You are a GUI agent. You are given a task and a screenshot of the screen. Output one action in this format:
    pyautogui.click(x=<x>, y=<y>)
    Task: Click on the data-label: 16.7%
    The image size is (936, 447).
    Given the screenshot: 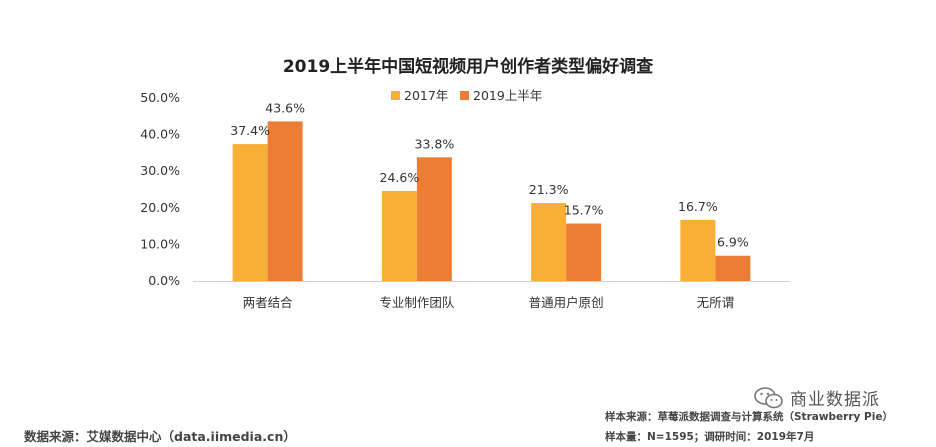 What is the action you would take?
    pyautogui.click(x=698, y=206)
    